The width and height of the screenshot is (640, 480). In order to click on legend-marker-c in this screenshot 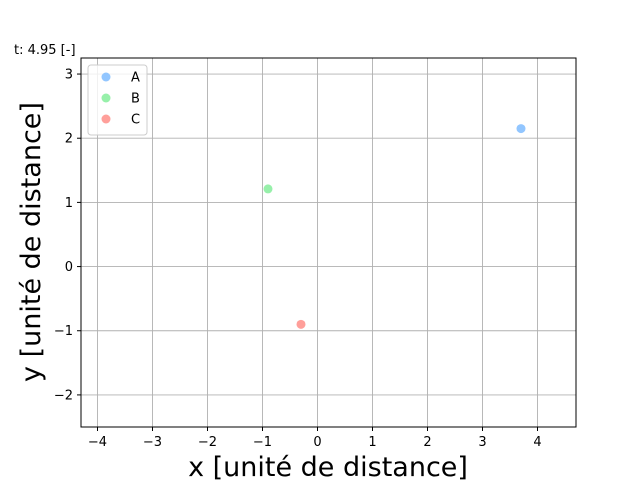, I will do `click(106, 119)`.